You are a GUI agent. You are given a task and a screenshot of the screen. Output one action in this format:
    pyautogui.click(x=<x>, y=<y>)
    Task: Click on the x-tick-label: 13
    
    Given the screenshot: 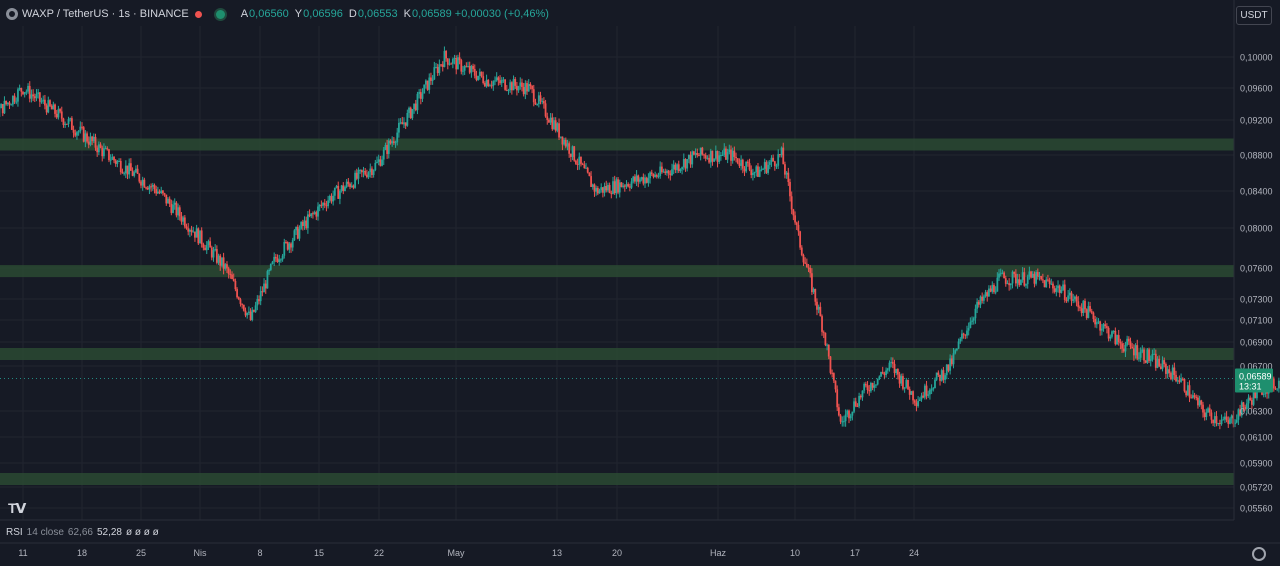 What is the action you would take?
    pyautogui.click(x=557, y=553)
    